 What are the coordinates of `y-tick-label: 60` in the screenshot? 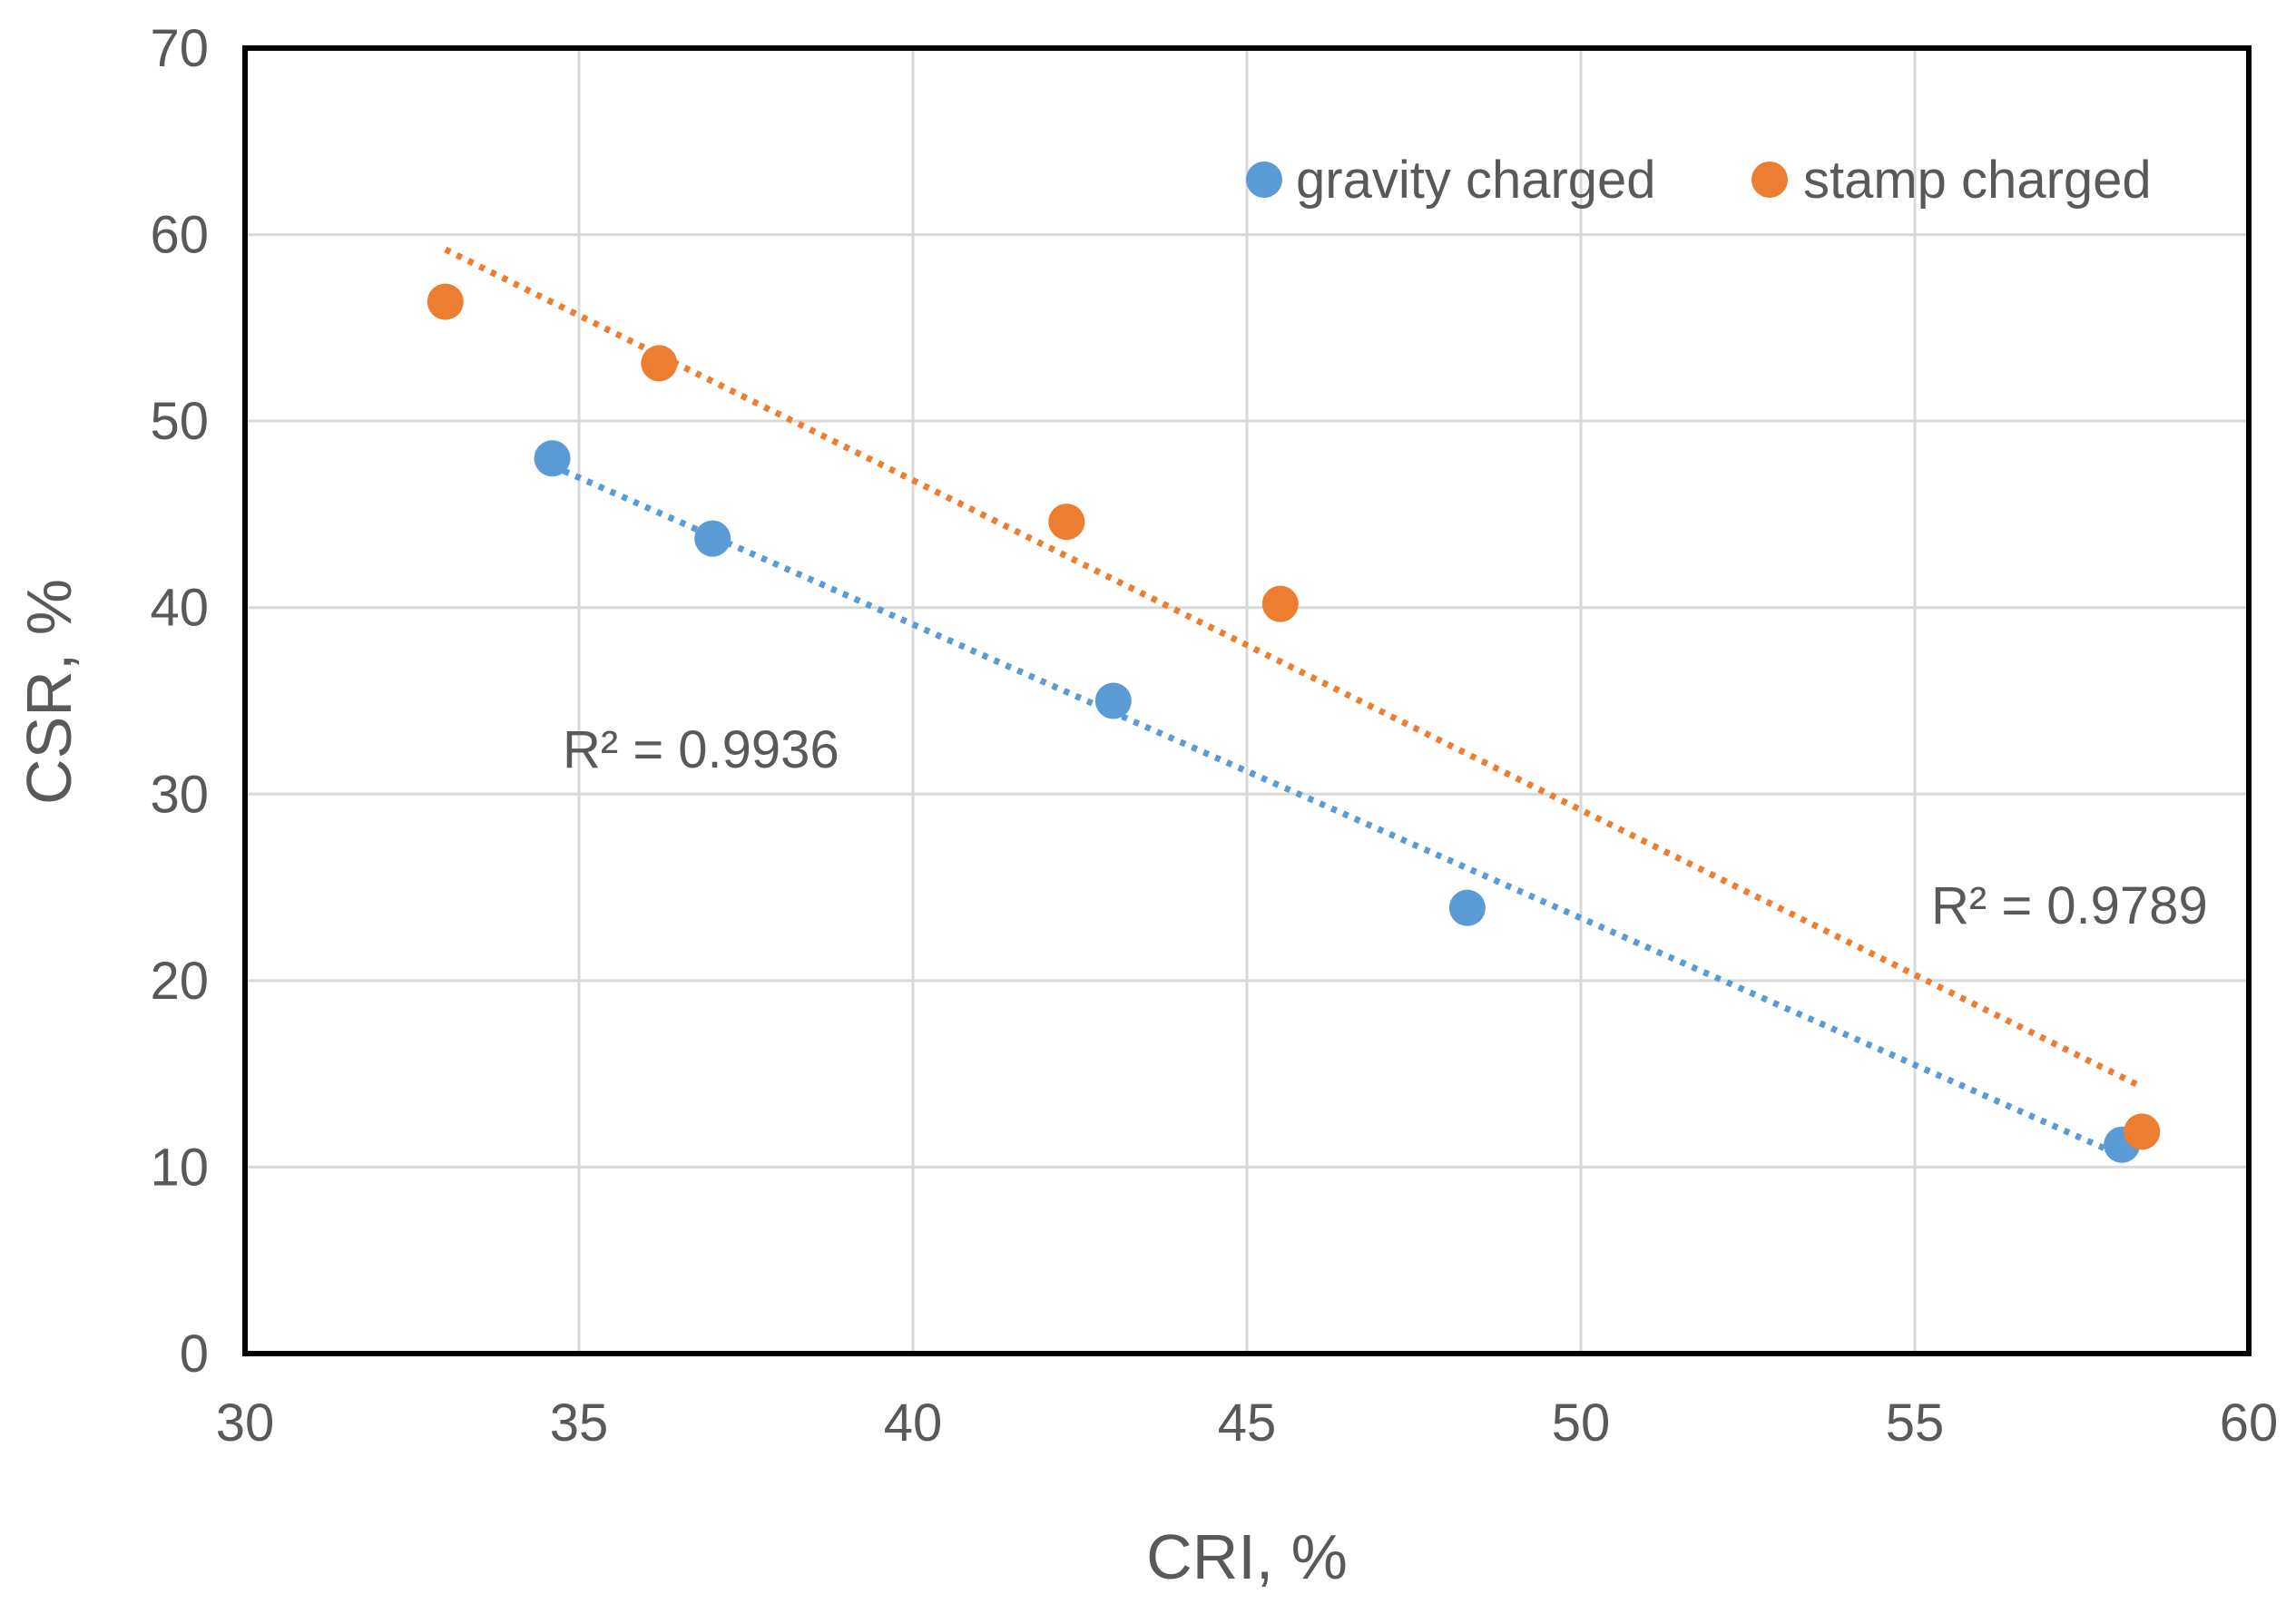 It's located at (179, 236).